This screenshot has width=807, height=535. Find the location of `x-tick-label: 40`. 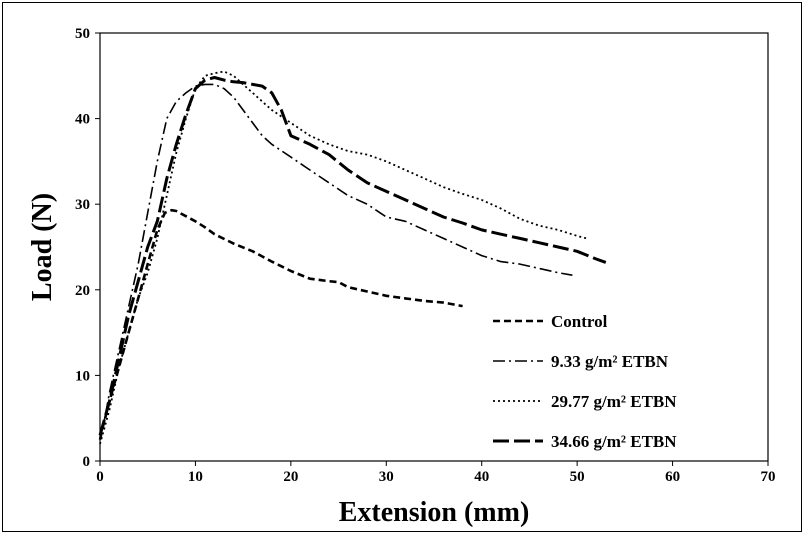

x-tick-label: 40 is located at coordinates (481, 477).